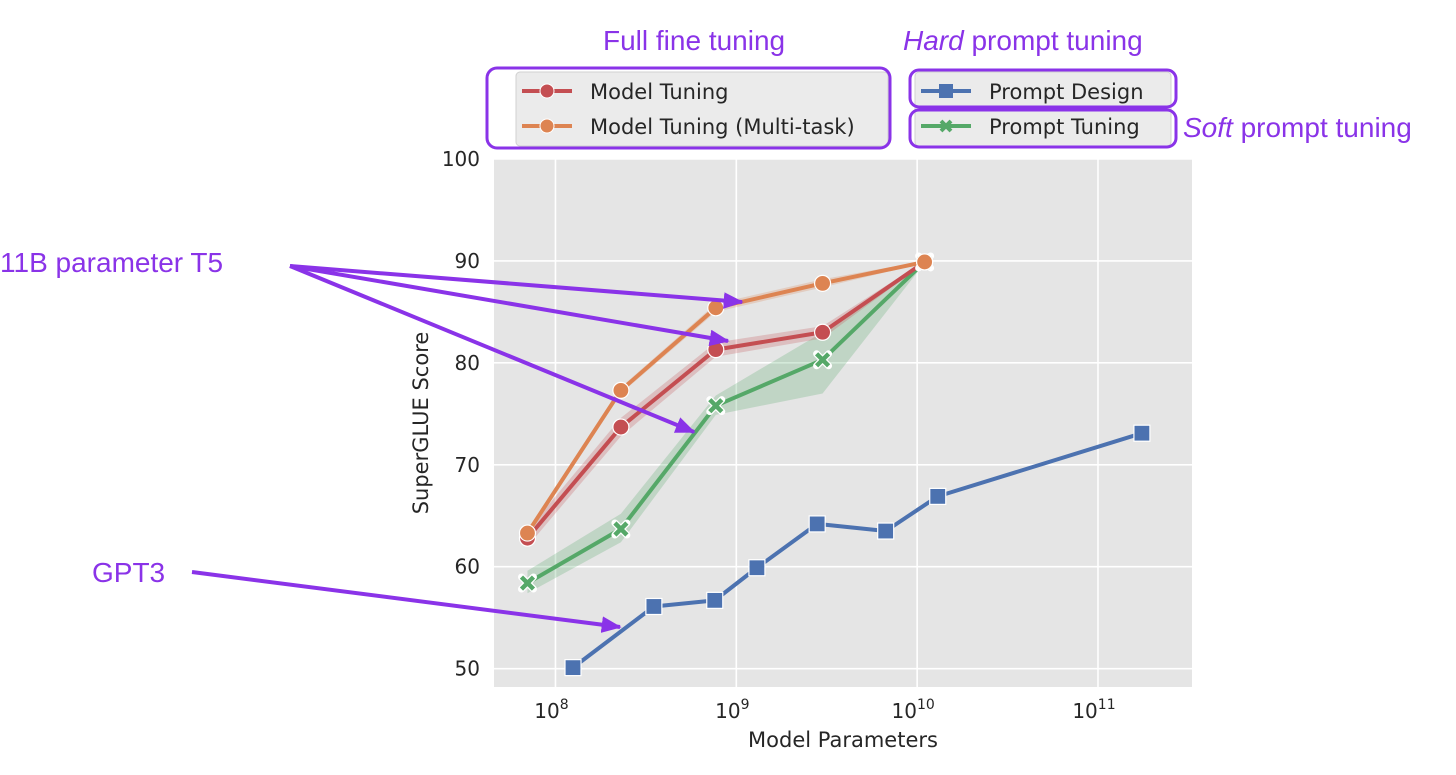  Describe the element at coordinates (831, 108) in the screenshot. I see `annotation-boxes` at that location.